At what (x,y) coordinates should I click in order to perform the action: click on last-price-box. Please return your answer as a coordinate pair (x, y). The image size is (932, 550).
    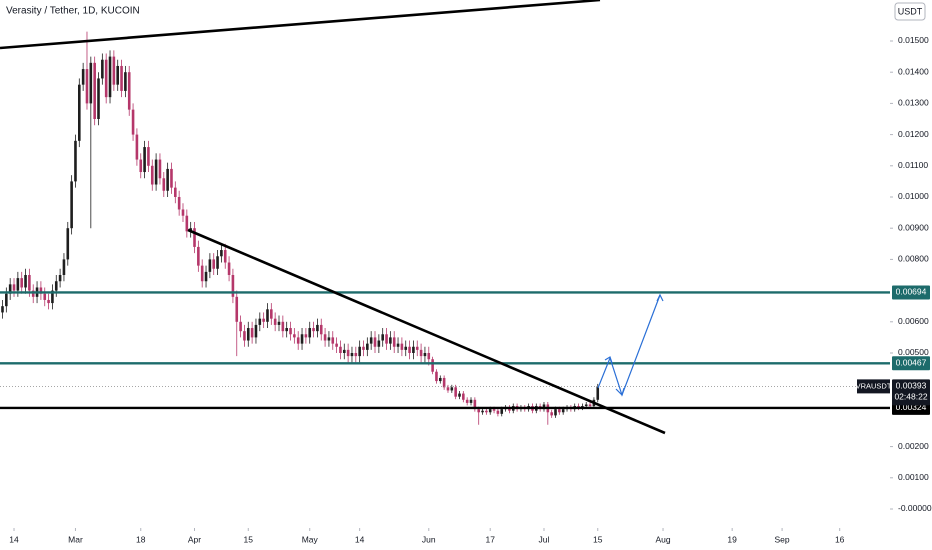
    Looking at the image, I should click on (911, 392).